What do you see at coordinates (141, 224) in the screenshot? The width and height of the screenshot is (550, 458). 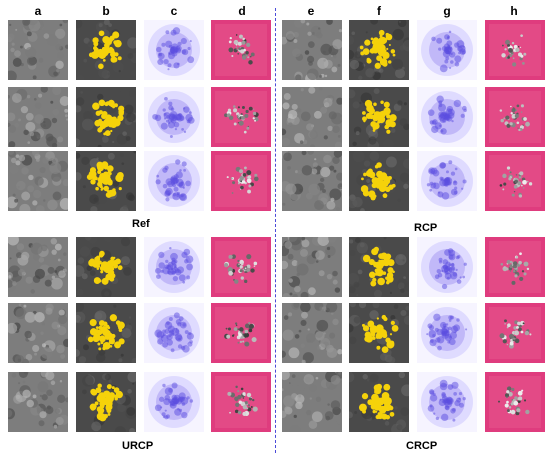 I see `group-label-ref: Ref` at bounding box center [141, 224].